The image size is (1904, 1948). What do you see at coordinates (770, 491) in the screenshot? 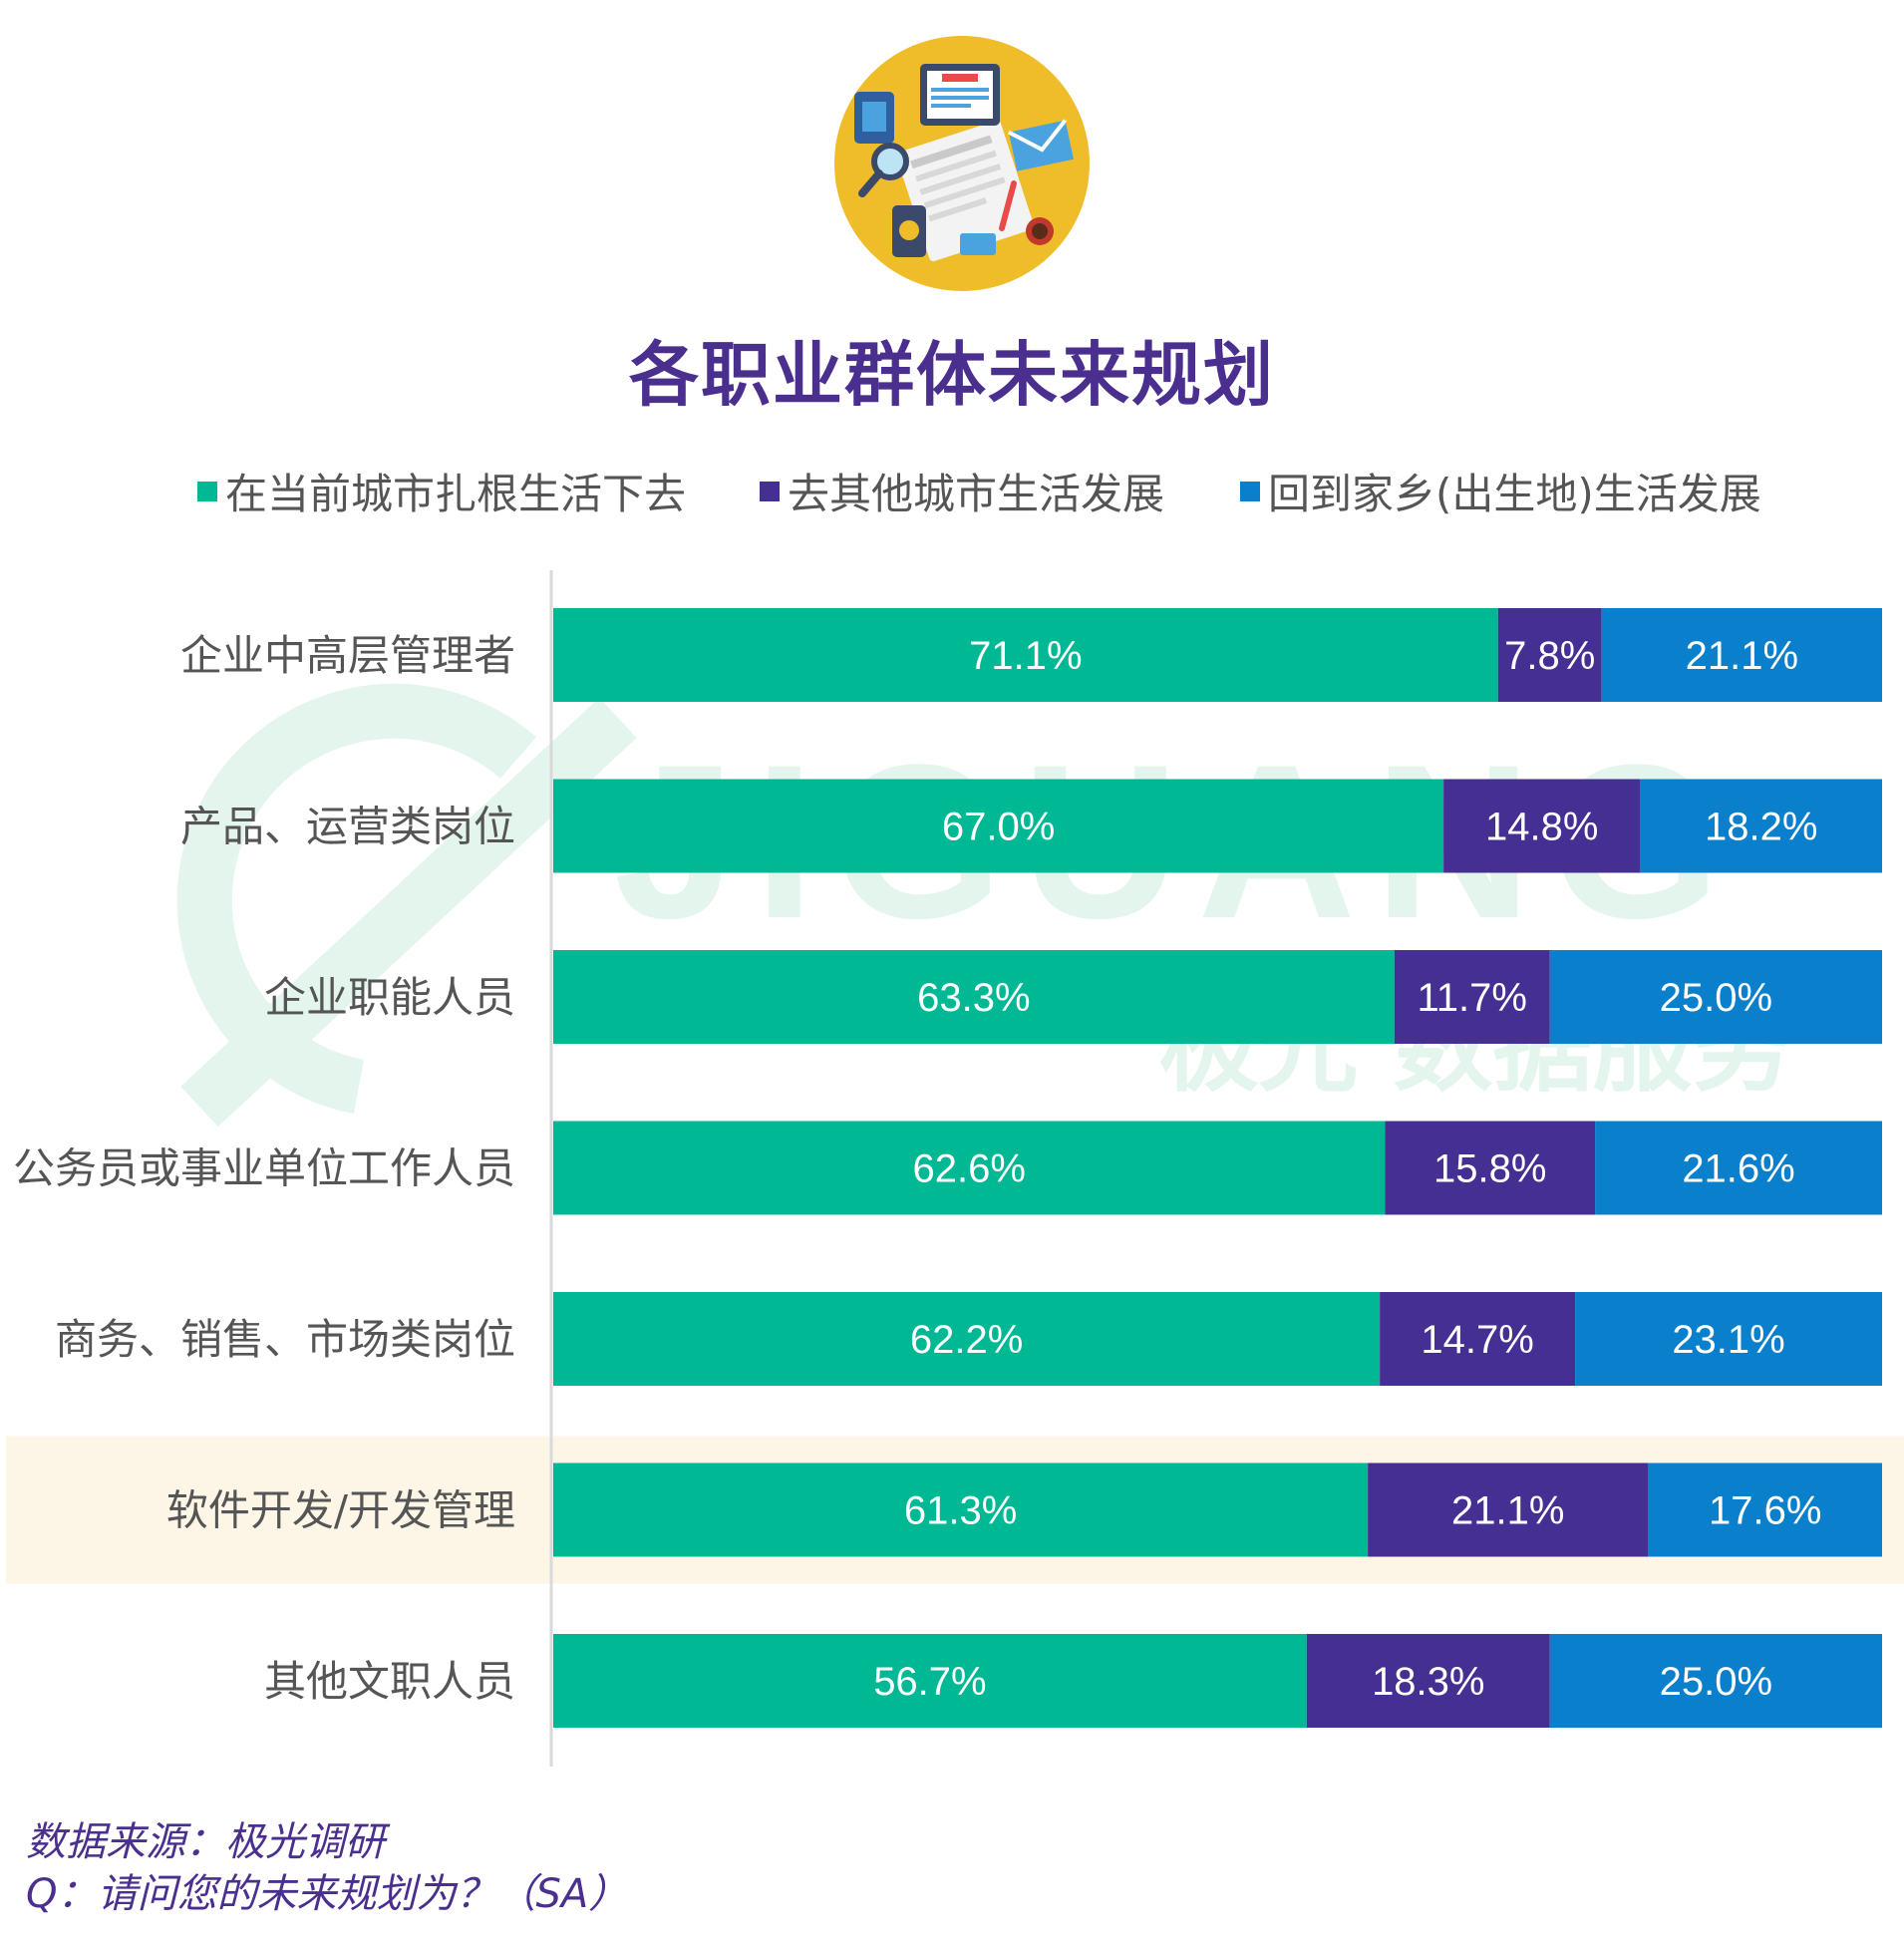
I see `legend-swatch-other-city` at bounding box center [770, 491].